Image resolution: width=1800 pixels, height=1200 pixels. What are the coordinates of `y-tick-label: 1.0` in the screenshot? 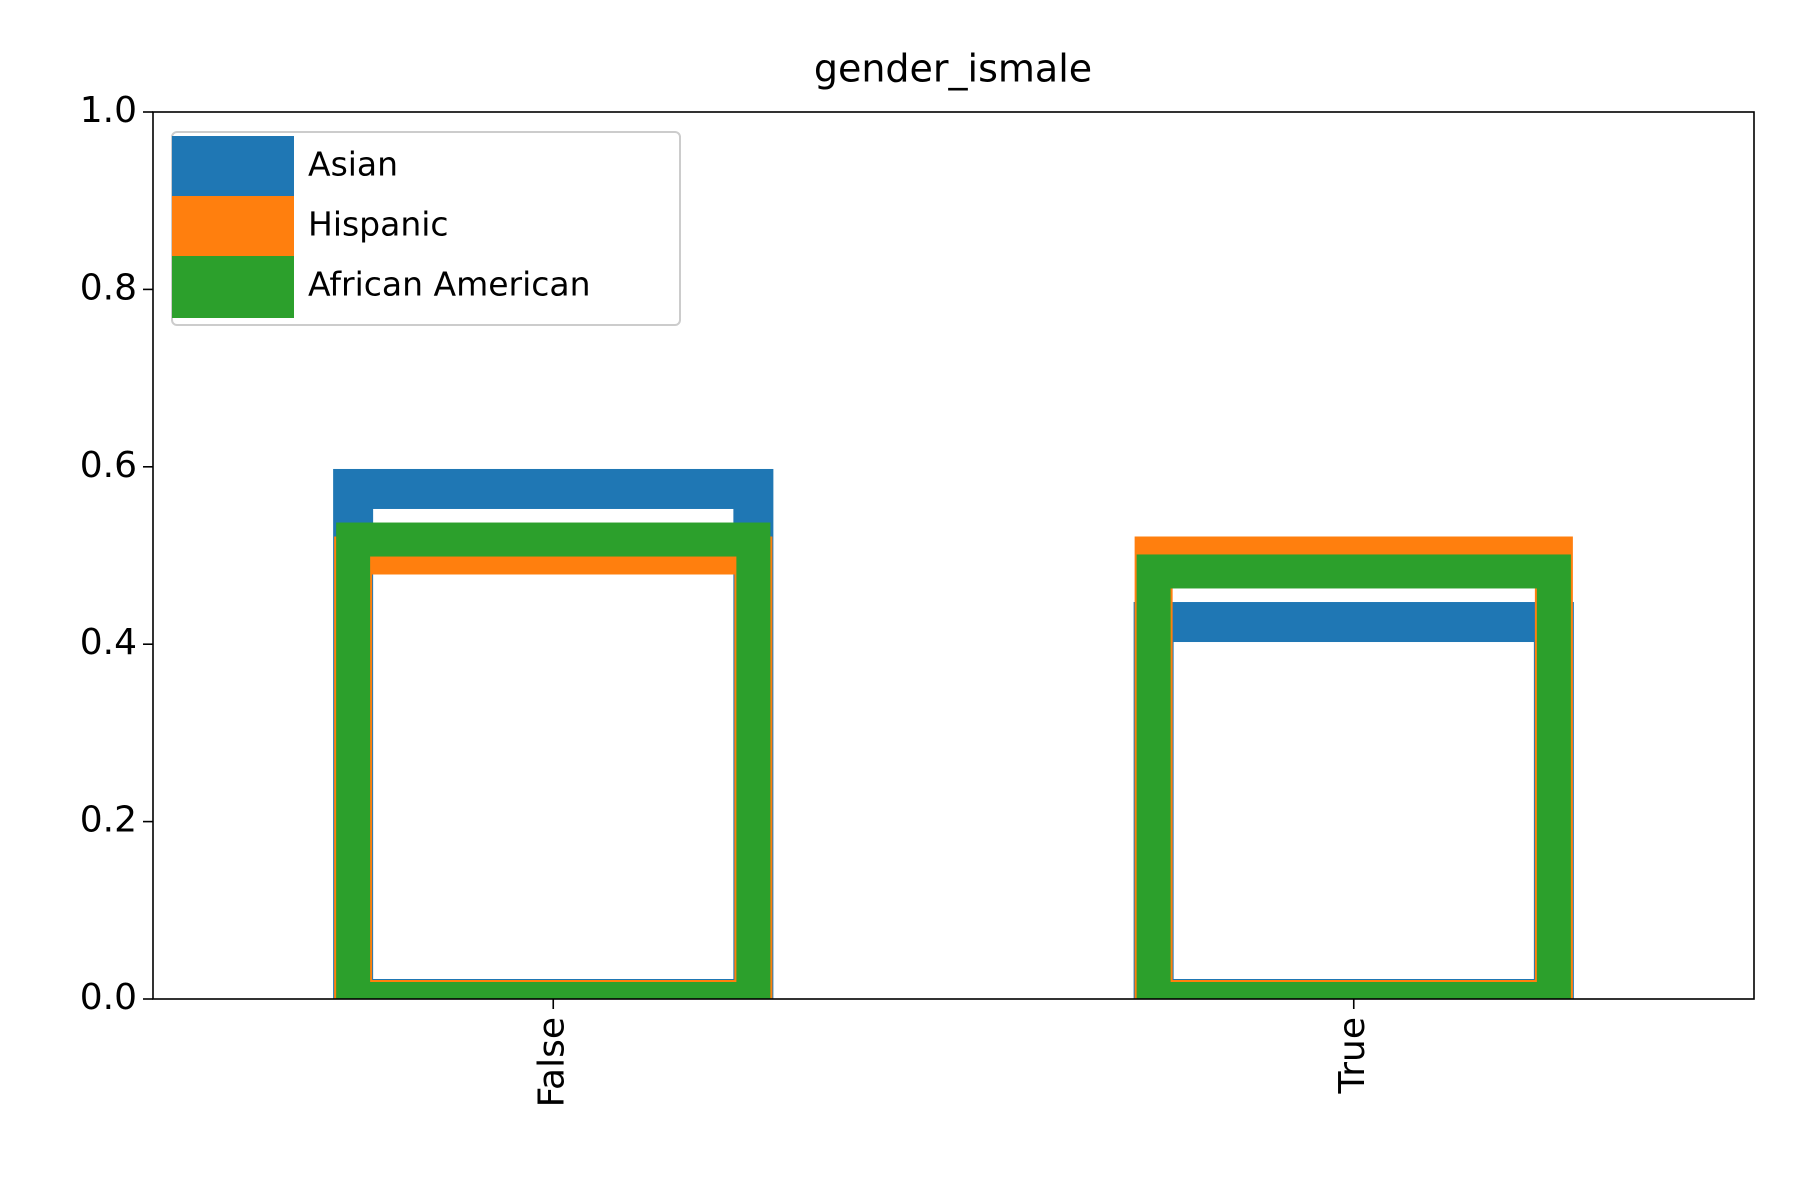 It's located at (108, 110).